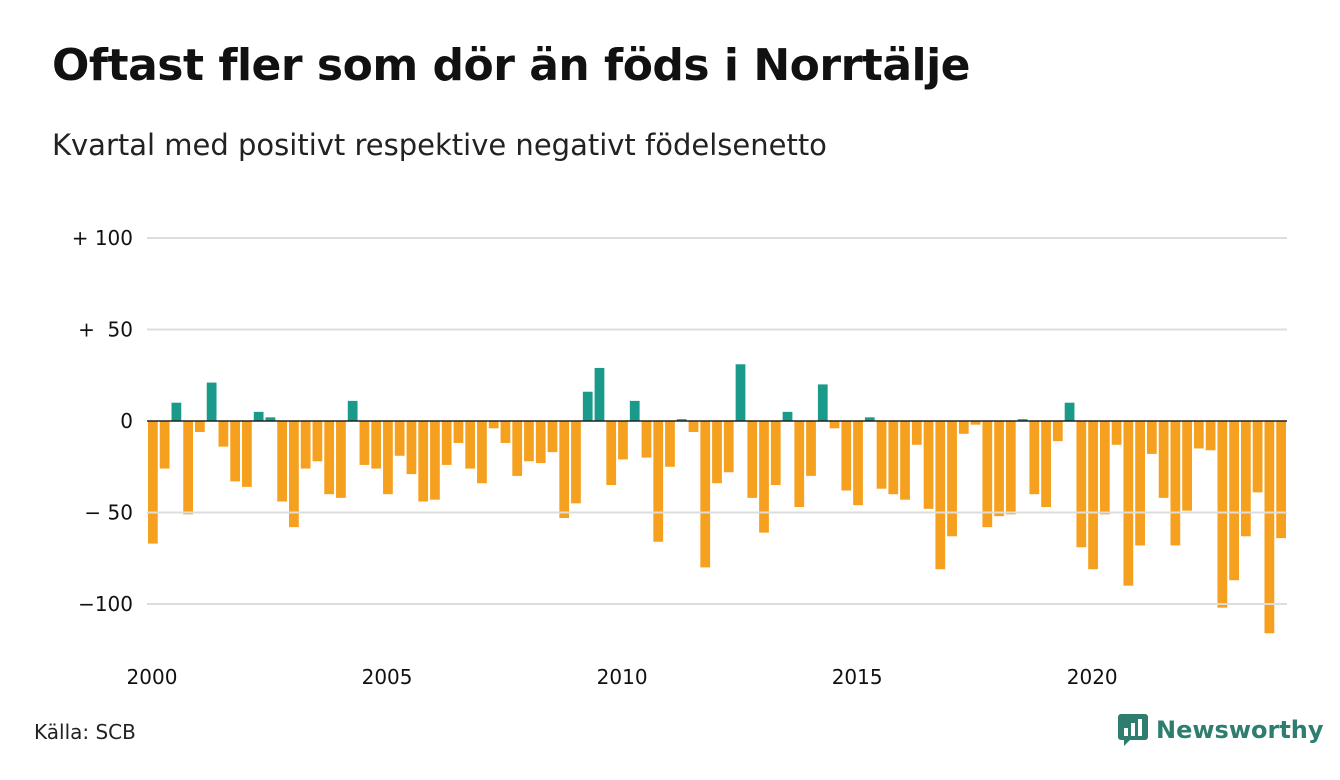 Image resolution: width=1340 pixels, height=780 pixels. Describe the element at coordinates (105, 330) in the screenshot. I see `y-tick-label: + 50` at that location.